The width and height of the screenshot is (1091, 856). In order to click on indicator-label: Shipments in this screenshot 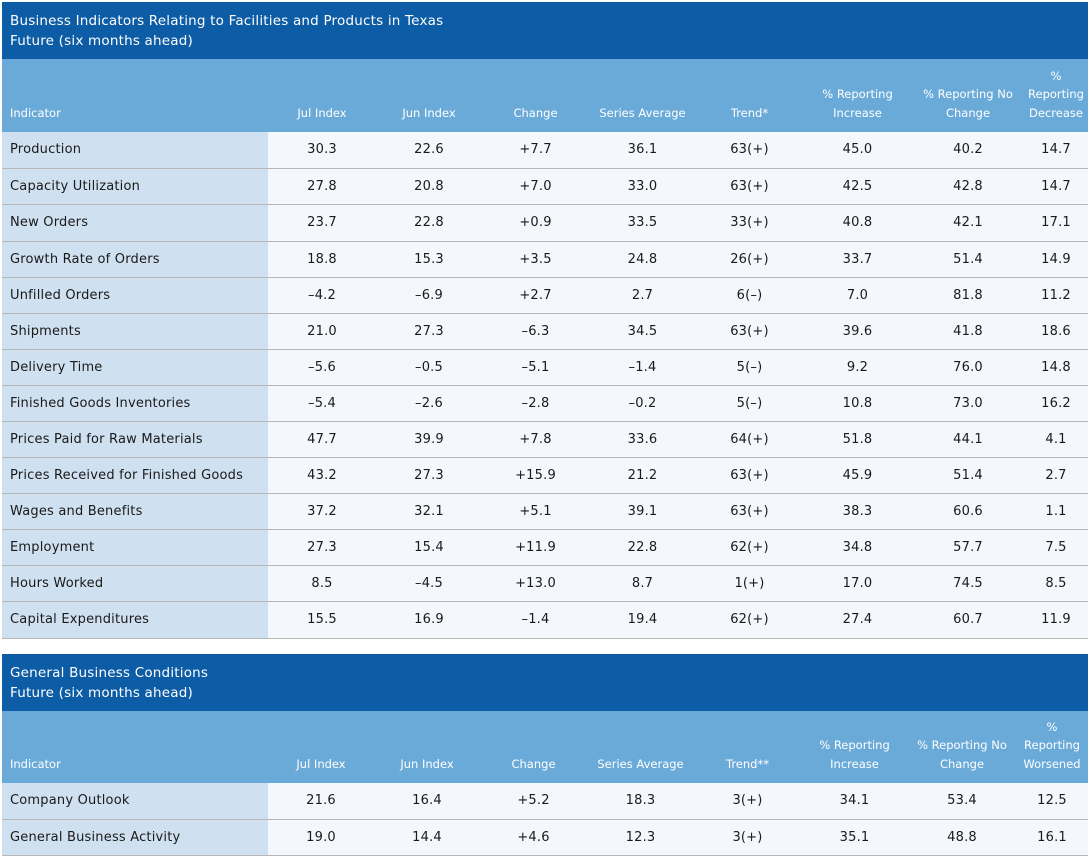, I will do `click(135, 331)`.